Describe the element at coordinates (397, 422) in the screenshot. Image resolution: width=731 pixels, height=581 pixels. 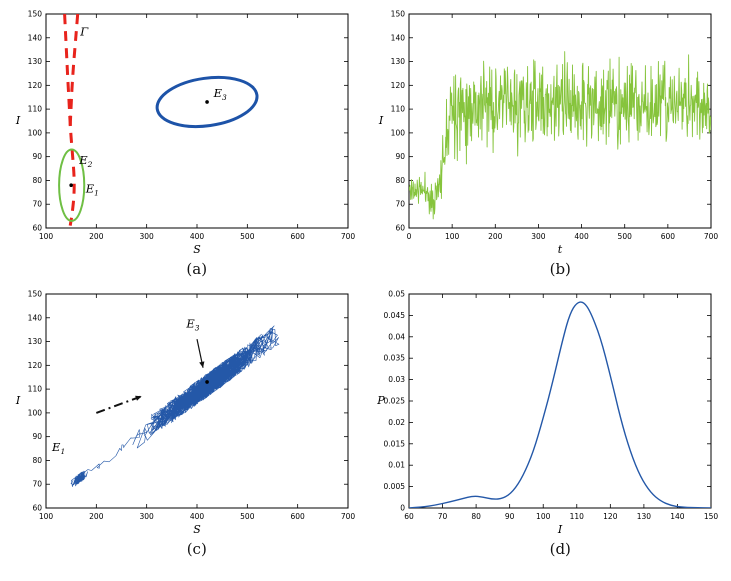
I see `svg-text: 0.02` at that location.